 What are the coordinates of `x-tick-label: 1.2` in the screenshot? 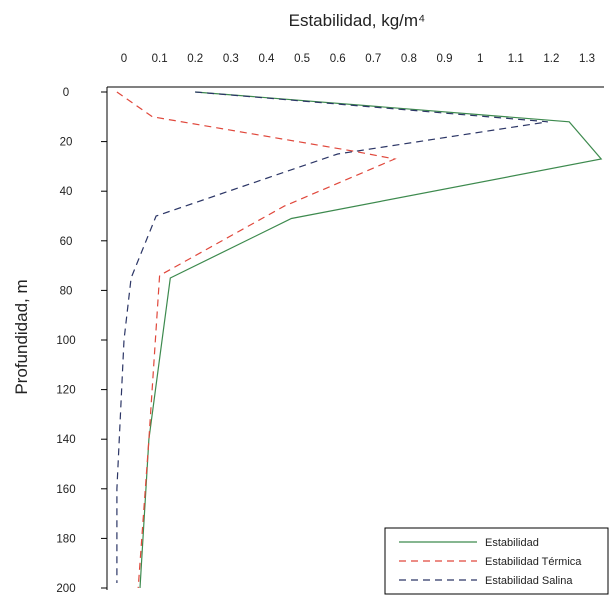 It's located at (551, 59).